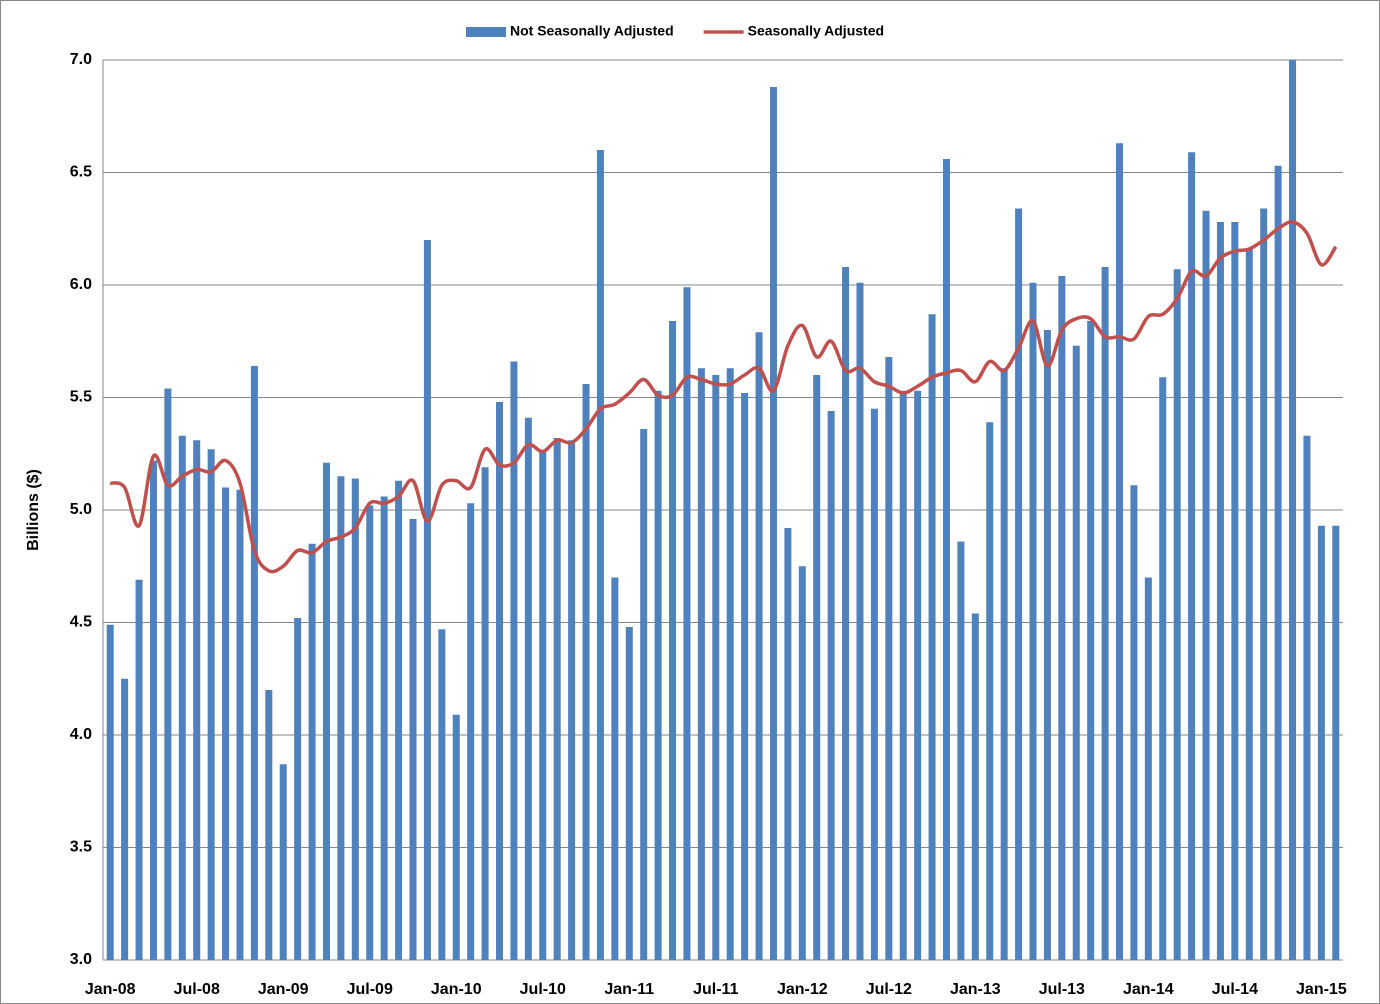  What do you see at coordinates (1235, 989) in the screenshot?
I see `x-tick-label: Jul-14` at bounding box center [1235, 989].